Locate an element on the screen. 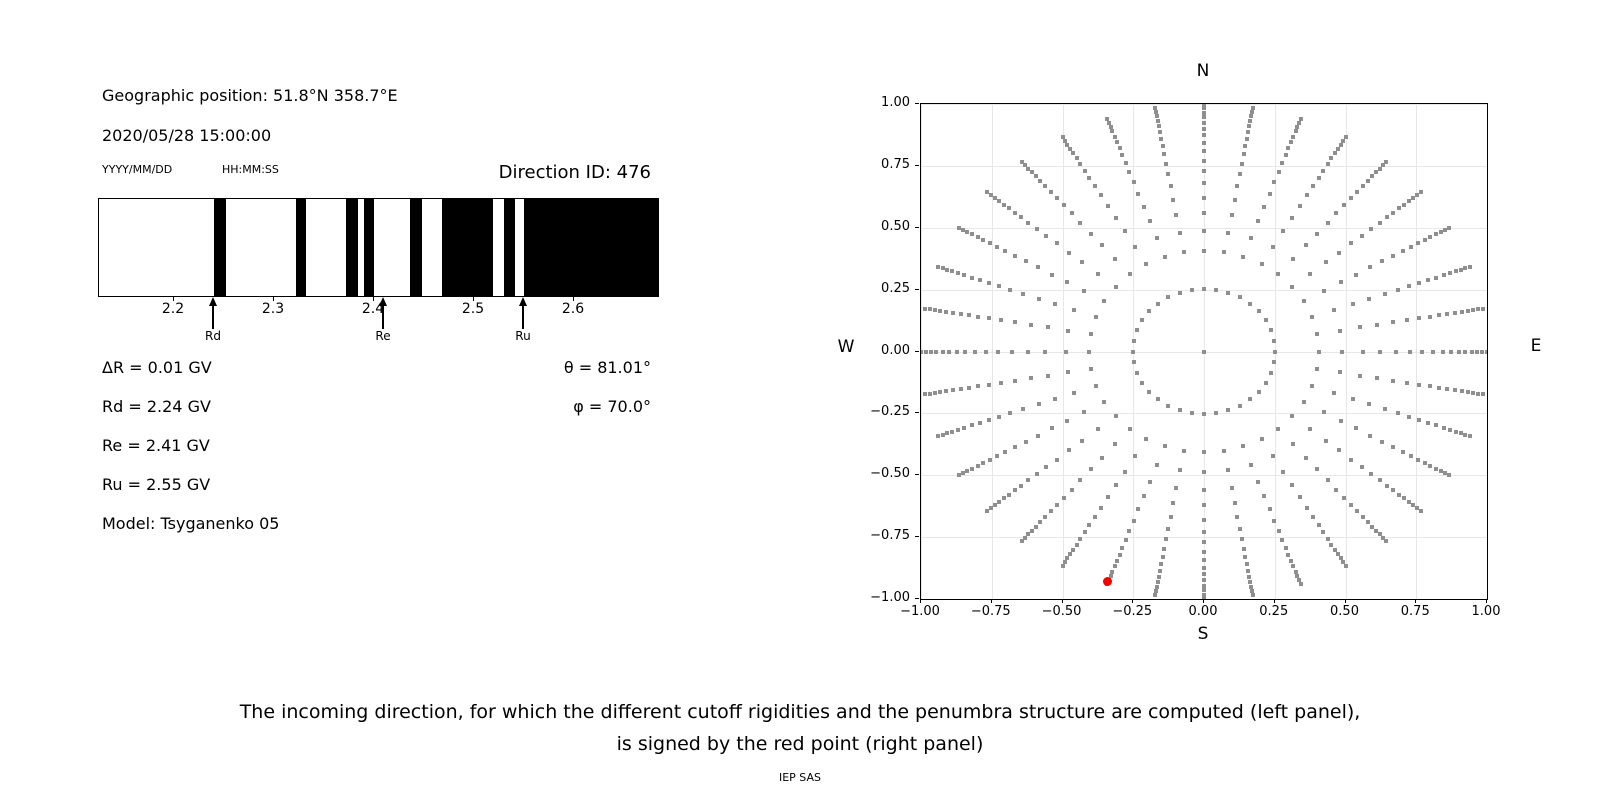 Image resolution: width=1600 pixels, height=800 pixels. x-tick-label: −0.25 is located at coordinates (1132, 611).